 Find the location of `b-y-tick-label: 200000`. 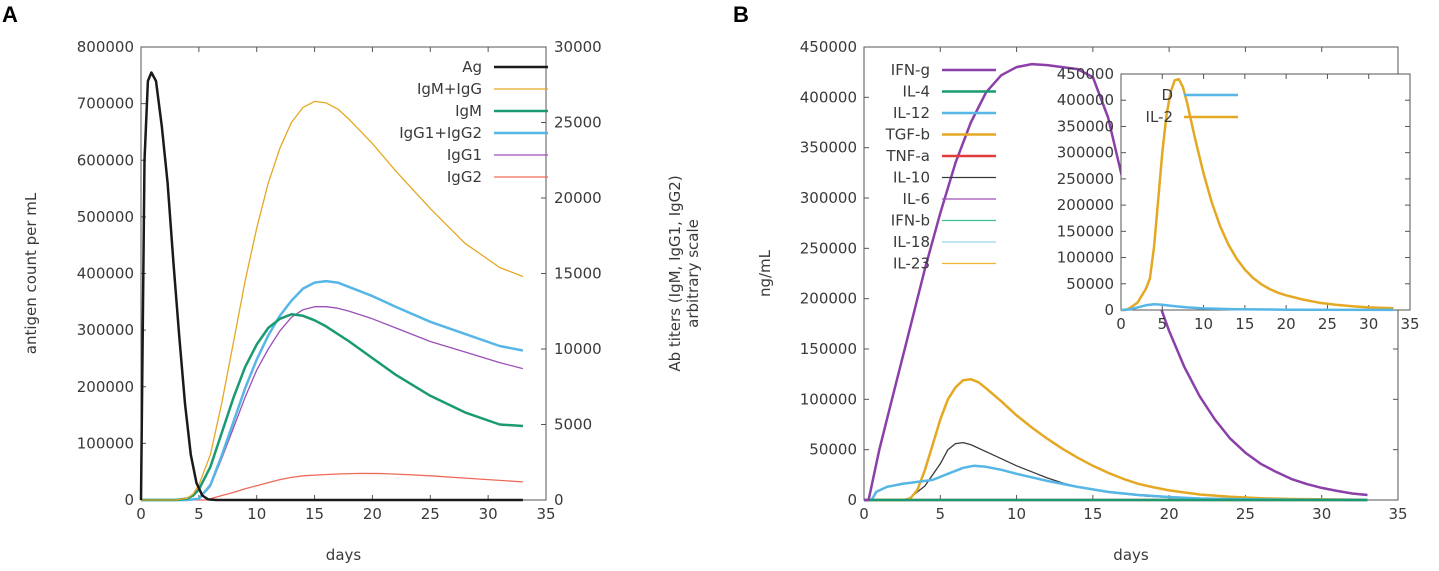

b-y-tick-label: 200000 is located at coordinates (828, 299).